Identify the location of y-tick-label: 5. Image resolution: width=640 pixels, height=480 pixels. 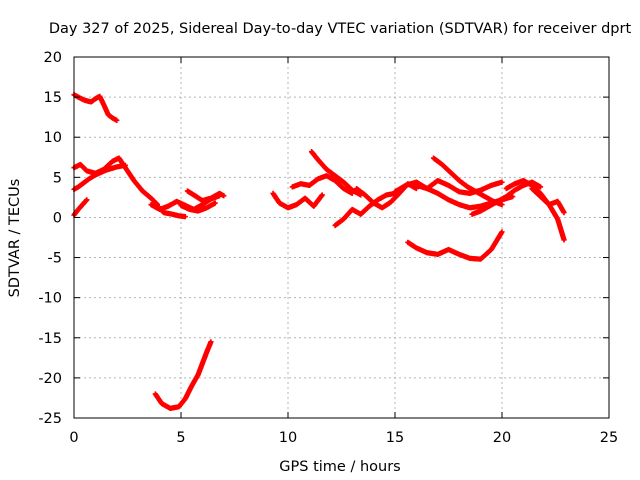
(57, 178).